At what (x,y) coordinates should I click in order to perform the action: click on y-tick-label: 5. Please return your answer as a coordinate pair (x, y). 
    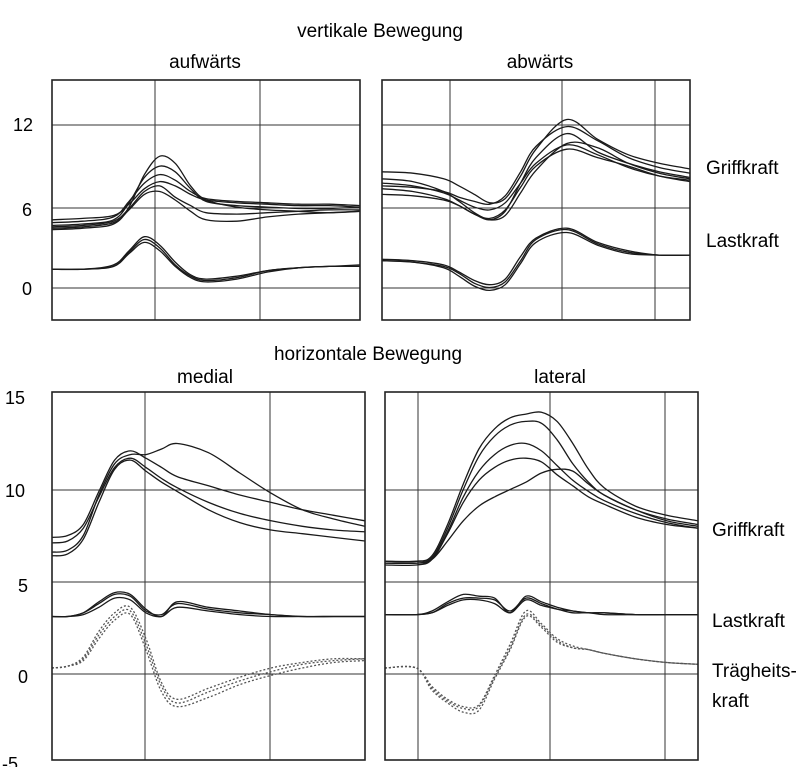
    Looking at the image, I should click on (23, 586).